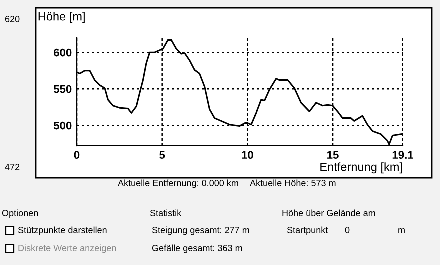 The width and height of the screenshot is (440, 265). Describe the element at coordinates (62, 231) in the screenshot. I see `text: Stützpunkte darstellen` at that location.